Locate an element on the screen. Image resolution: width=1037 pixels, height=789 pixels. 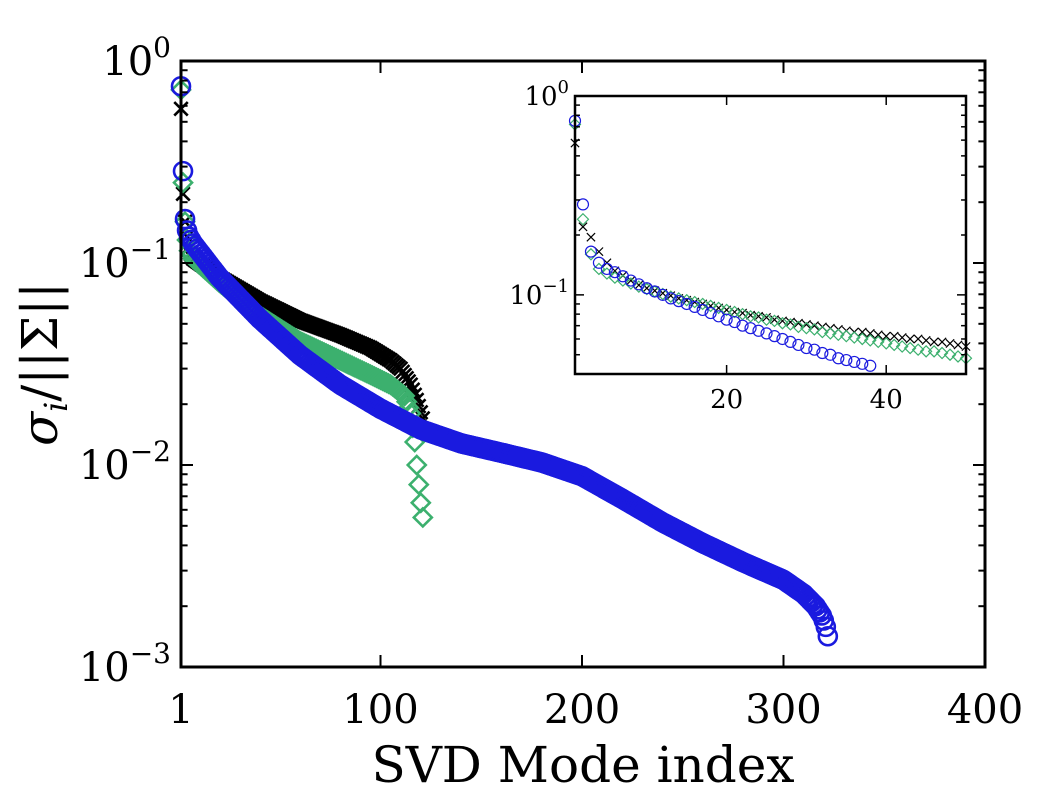
y-axis-title-sub: i is located at coordinates (56, 407).